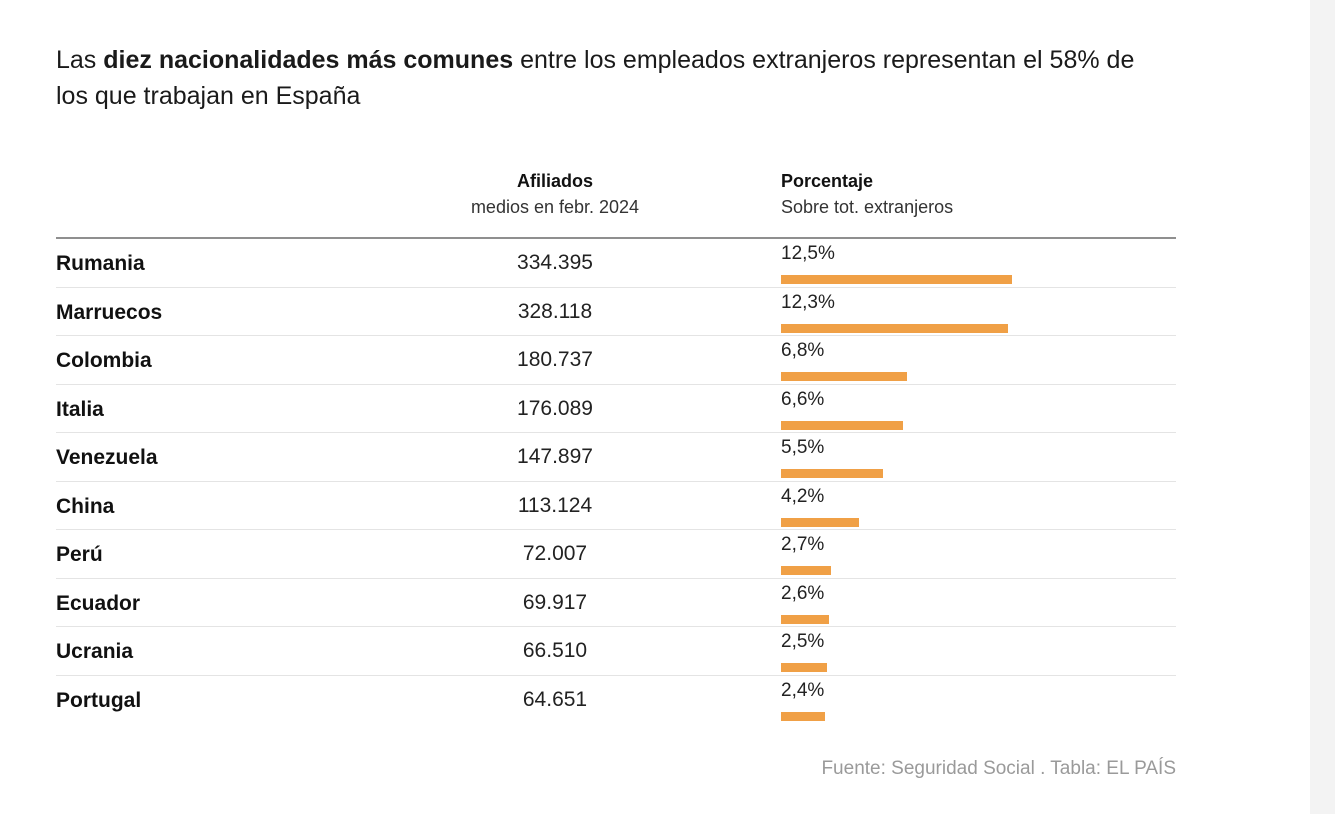  I want to click on country-label: Portugal, so click(99, 700).